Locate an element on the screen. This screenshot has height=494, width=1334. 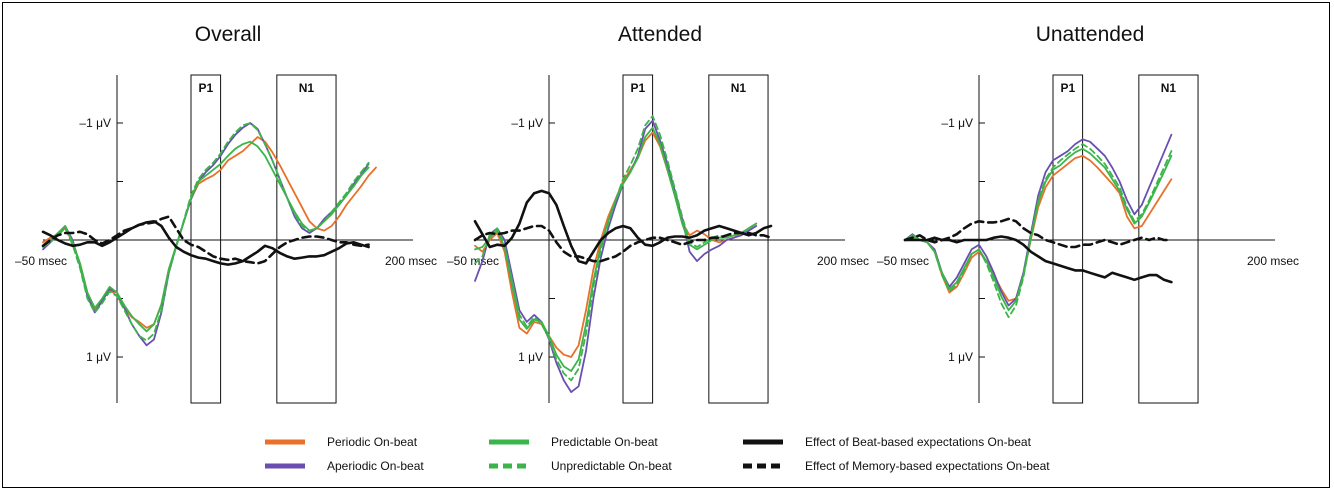
panel-title: Unattended is located at coordinates (1090, 34).